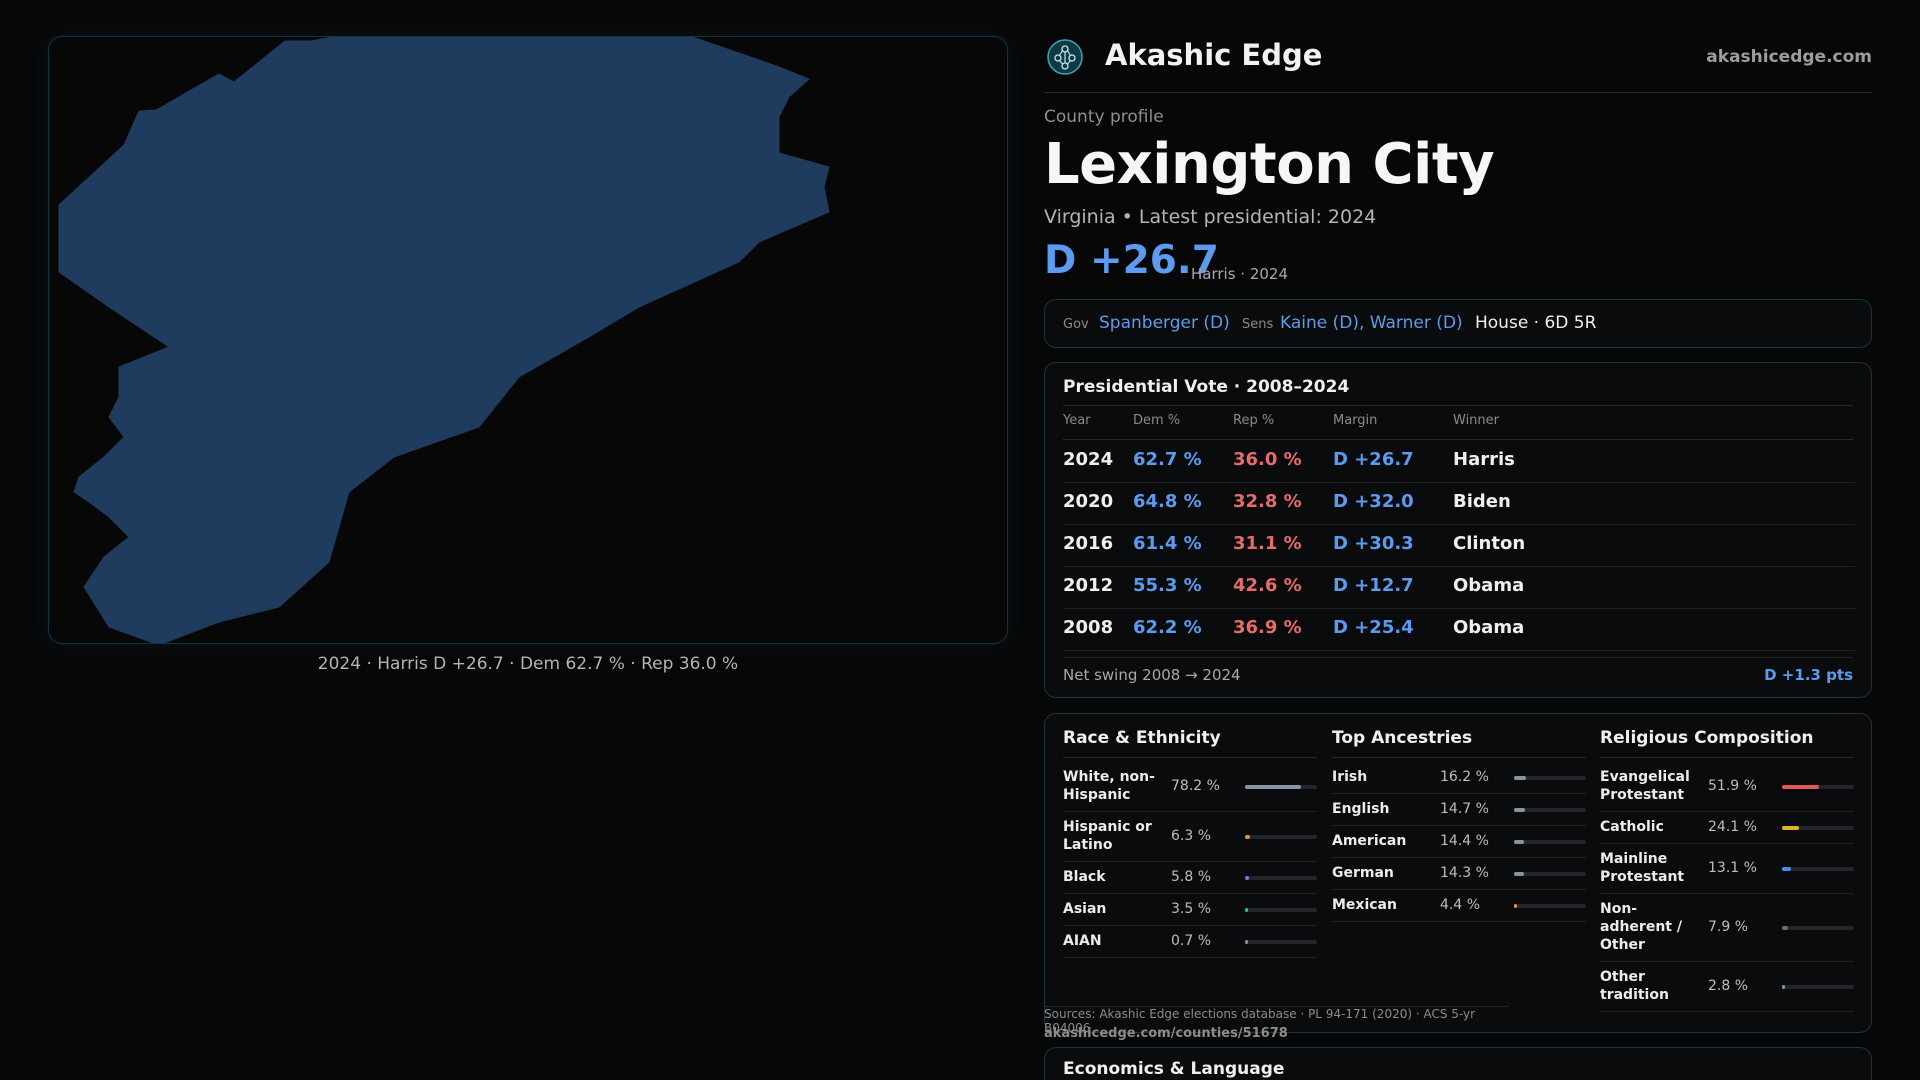 Image resolution: width=1920 pixels, height=1080 pixels. I want to click on list-item: Mainline Protestant 13.1 %, so click(1727, 869).